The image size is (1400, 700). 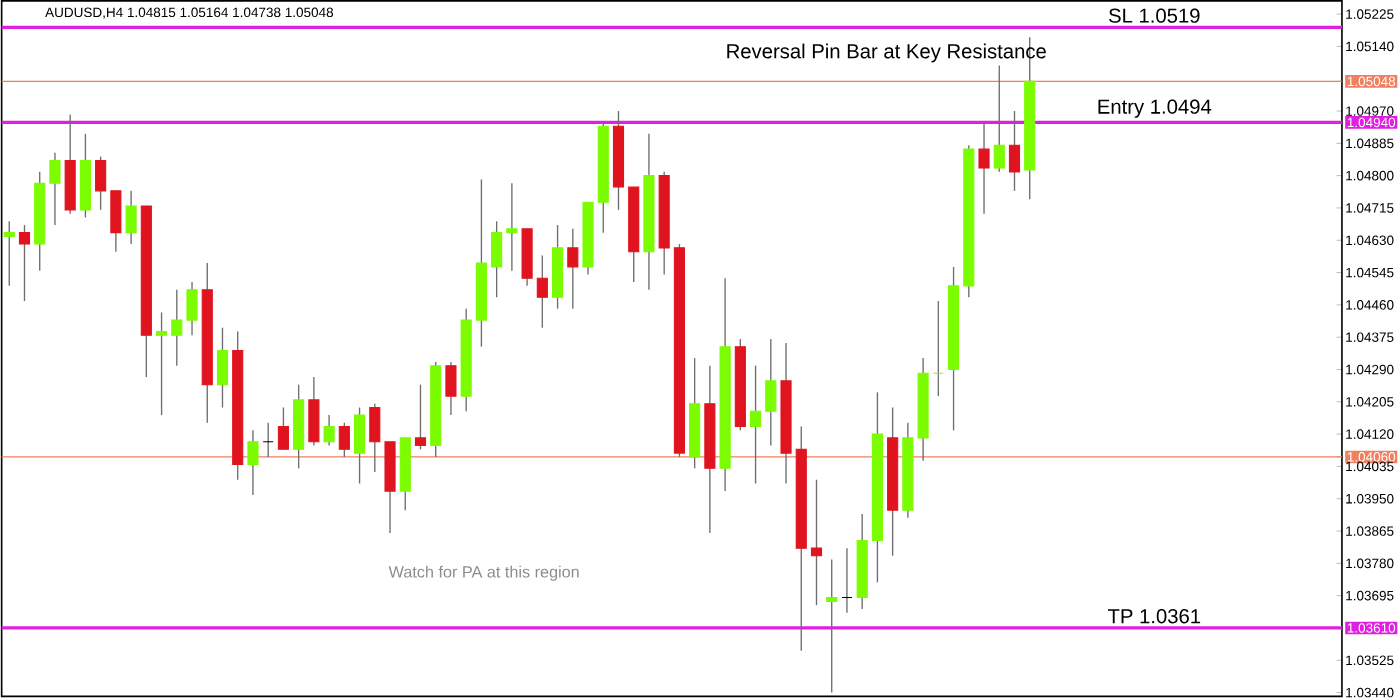 What do you see at coordinates (1154, 15) in the screenshot?
I see `ref-line-label: SL 1.0519` at bounding box center [1154, 15].